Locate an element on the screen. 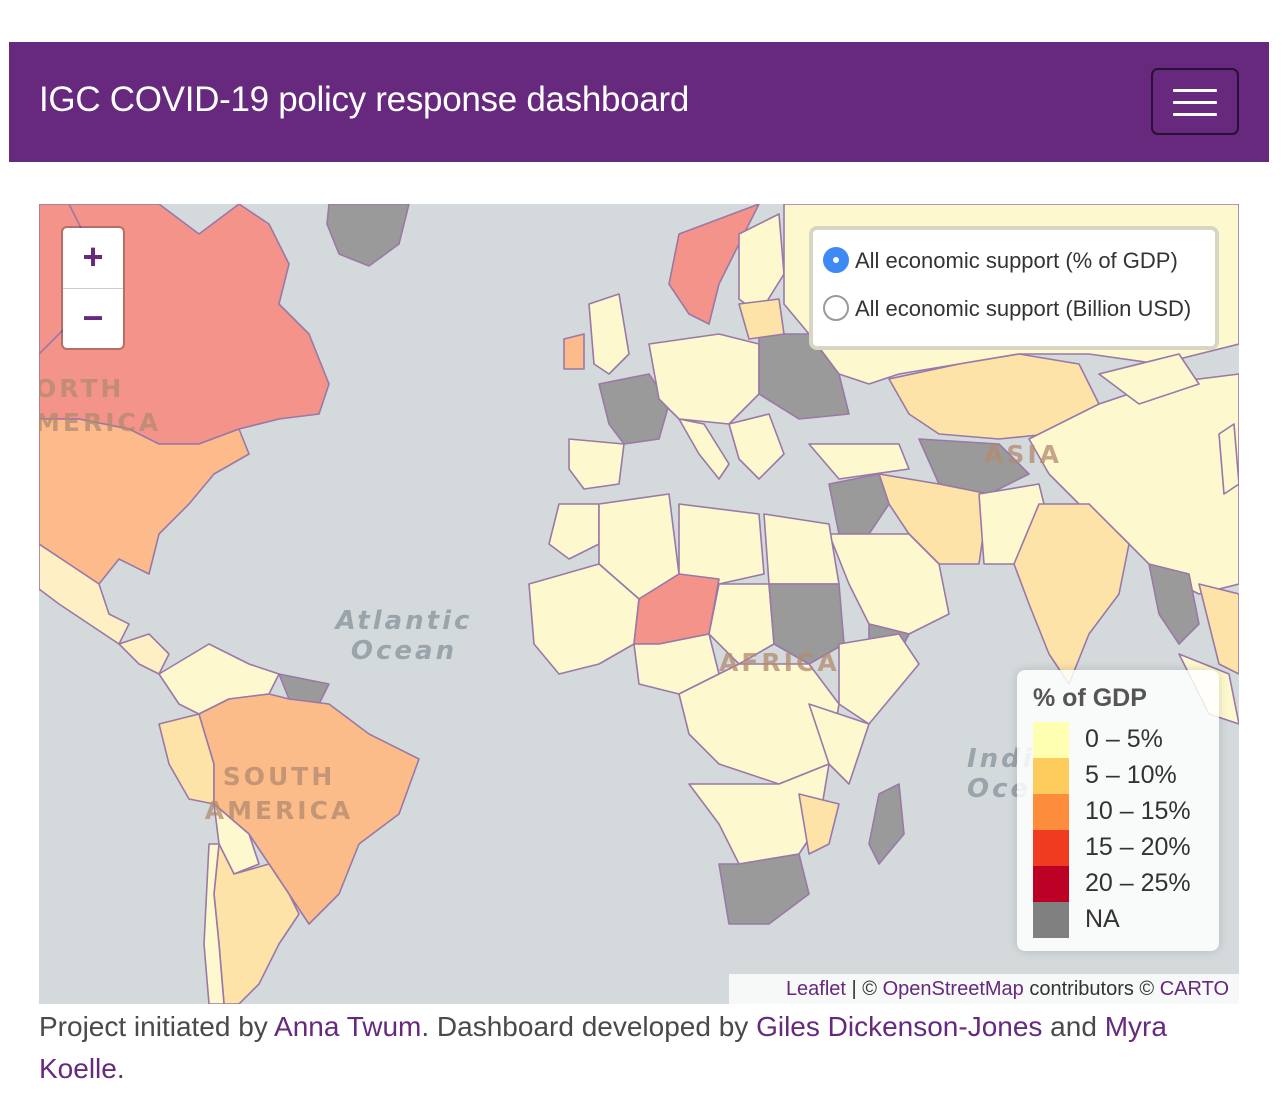 The width and height of the screenshot is (1282, 1098). layer-option-gdp-percent: All economic support (% of GDP) is located at coordinates (1000, 261).